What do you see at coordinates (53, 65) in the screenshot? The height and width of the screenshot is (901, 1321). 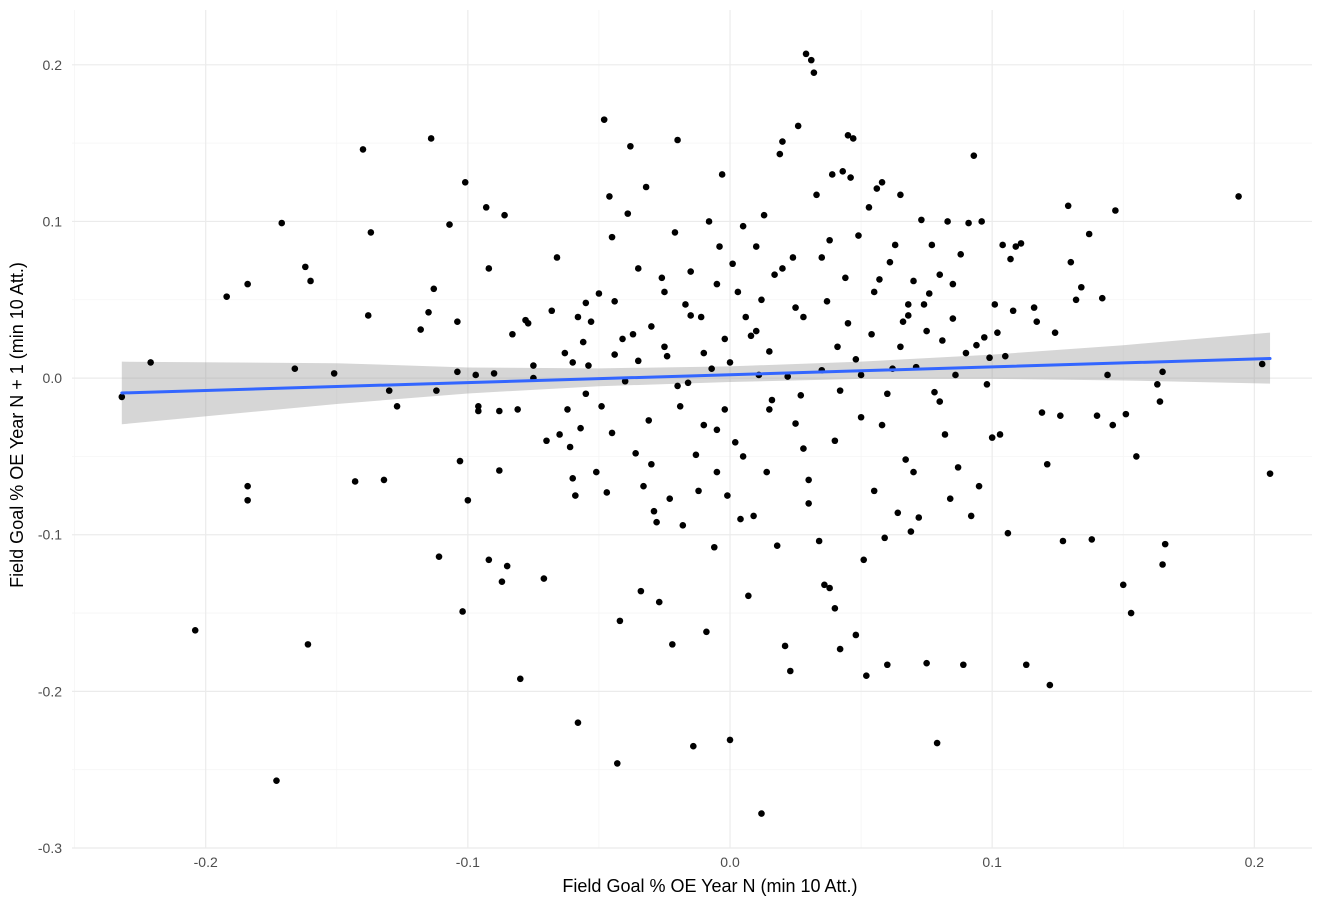 I see `y-tick-label: 0.2` at bounding box center [53, 65].